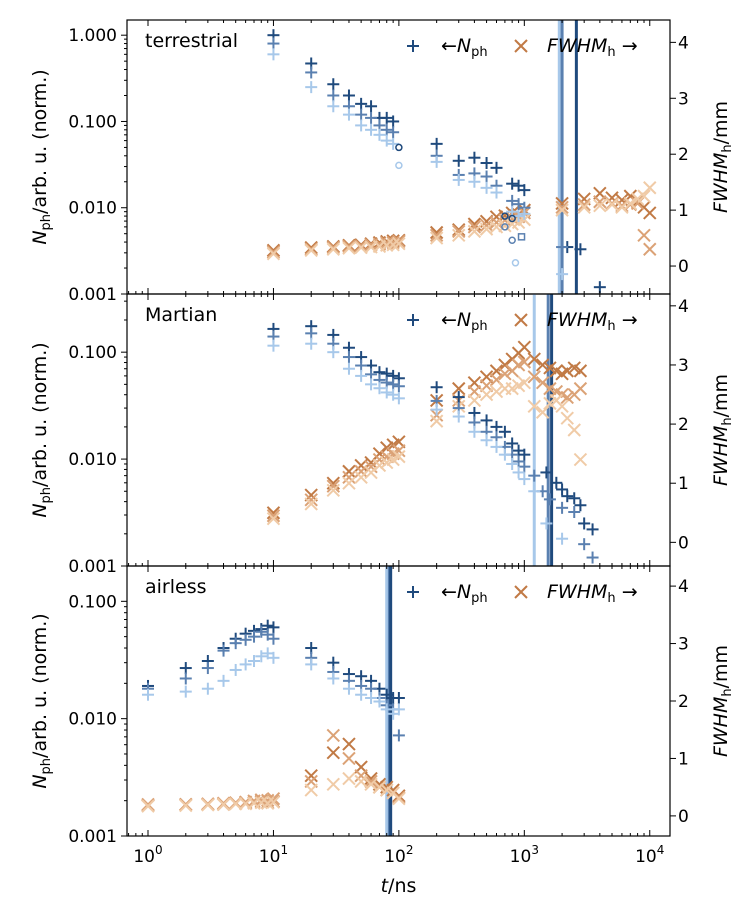  What do you see at coordinates (722, 701) in the screenshot?
I see `y-right-axis-label: FWHMh/mm` at bounding box center [722, 701].